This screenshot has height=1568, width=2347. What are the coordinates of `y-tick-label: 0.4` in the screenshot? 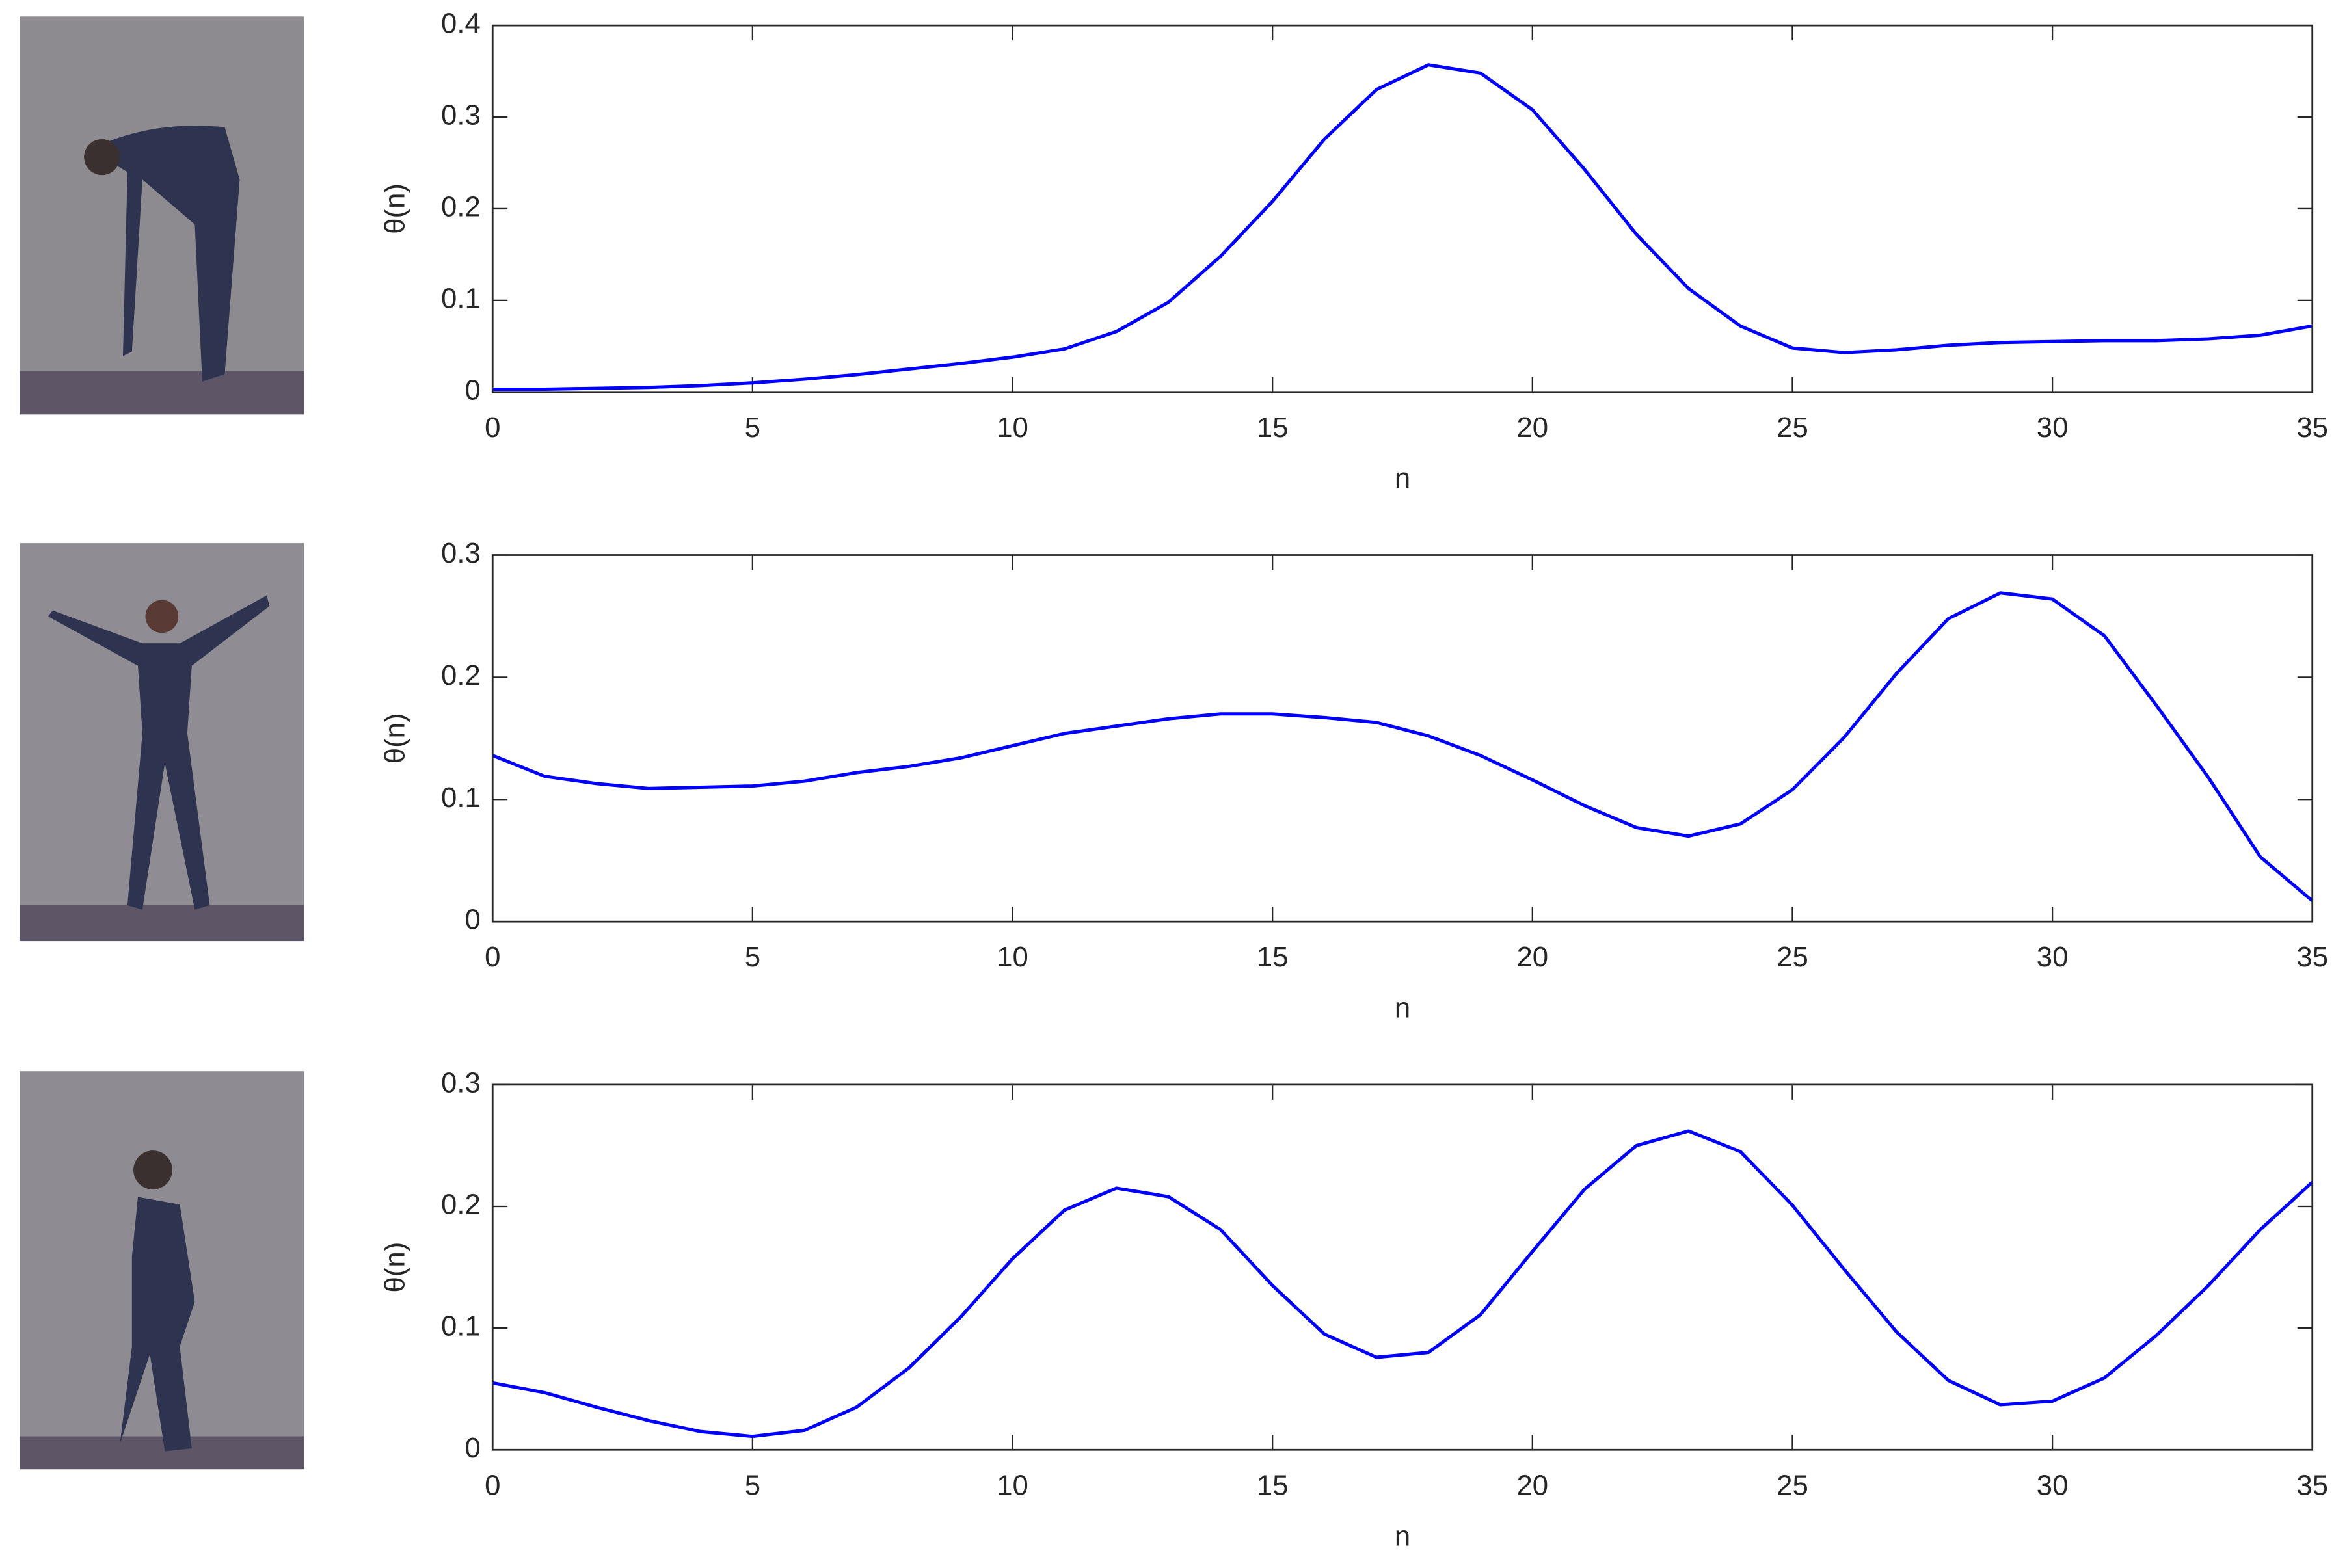 It's located at (461, 24).